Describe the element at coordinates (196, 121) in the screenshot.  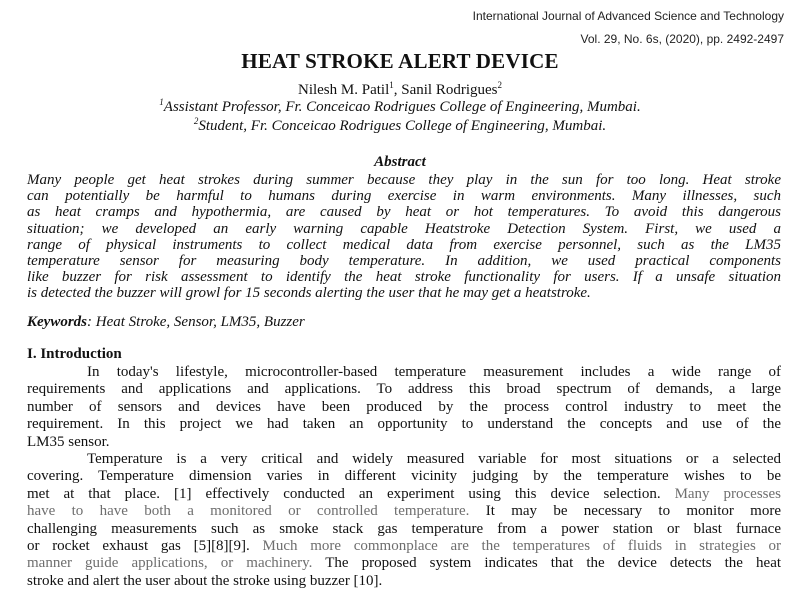
I see `affiliation-mark: 2` at that location.